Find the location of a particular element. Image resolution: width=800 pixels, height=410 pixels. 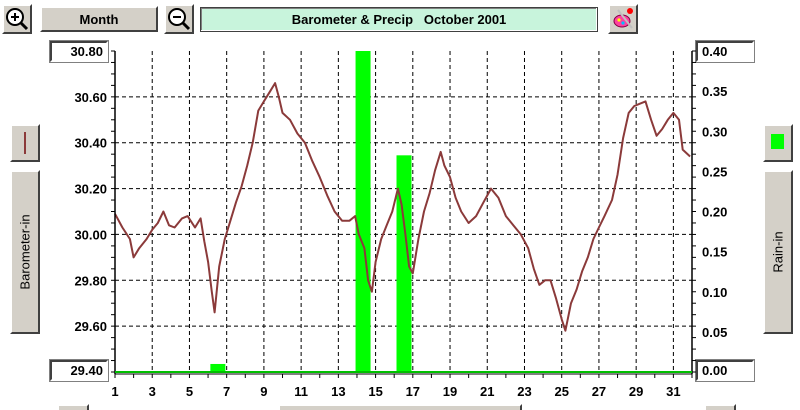

x-tick-label: 31 is located at coordinates (673, 391).